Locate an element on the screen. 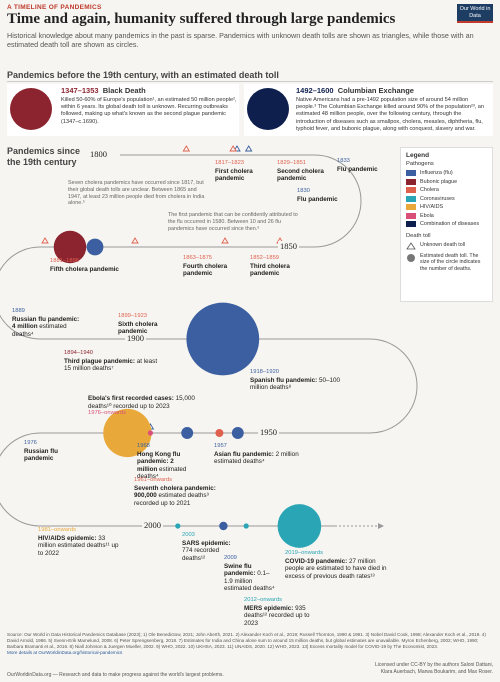 This screenshot has width=500, height=682. legend-title: Legend is located at coordinates (418, 155).